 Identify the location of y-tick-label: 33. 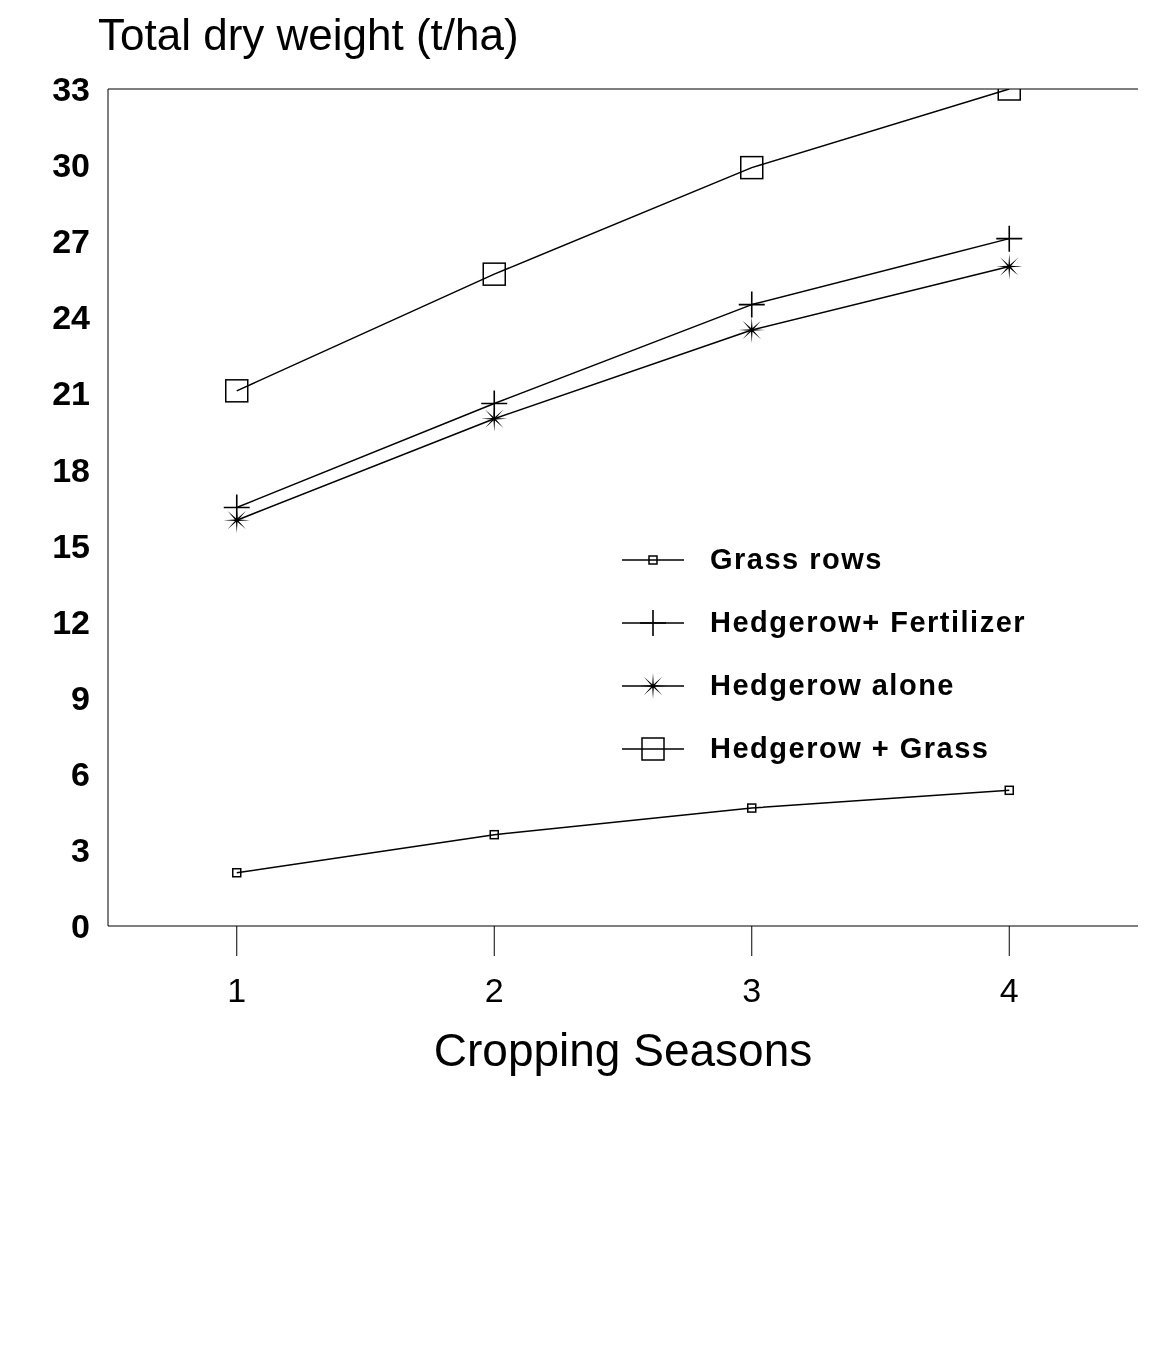
(71, 89).